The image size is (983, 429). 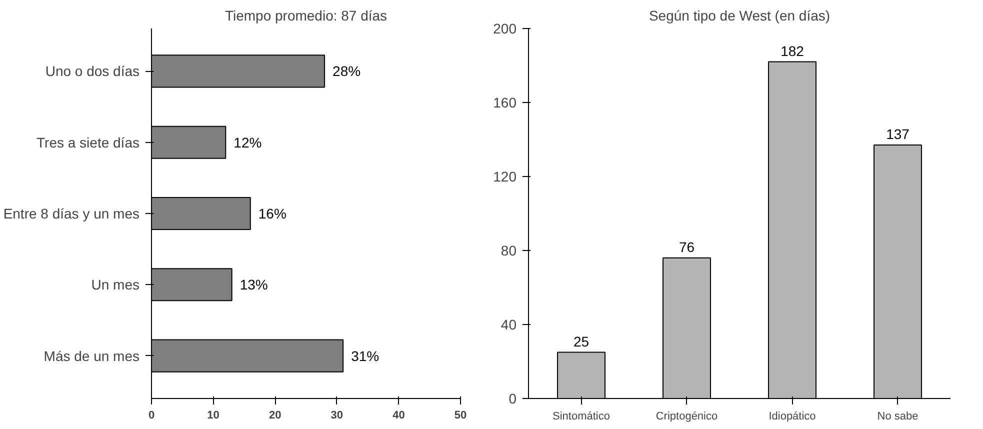 I want to click on x-tick-label: No sabe, so click(x=897, y=416).